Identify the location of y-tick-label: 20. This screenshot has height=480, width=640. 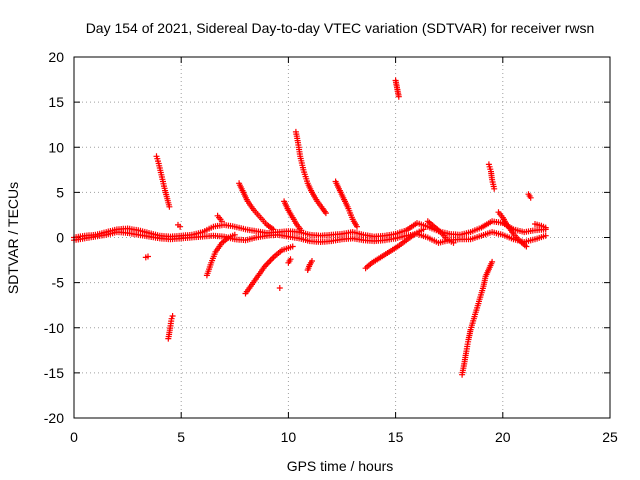
(56, 57).